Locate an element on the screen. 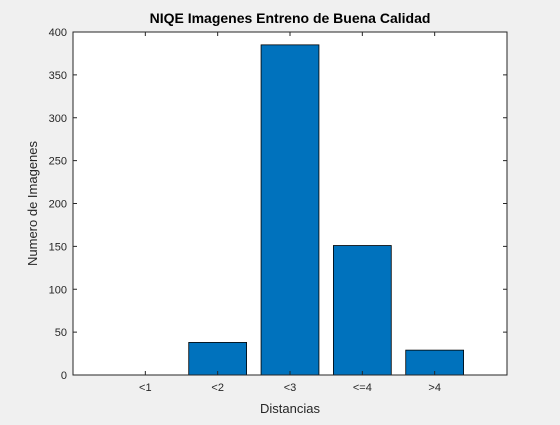 The width and height of the screenshot is (560, 425). y-tick-label: 400 is located at coordinates (58, 33).